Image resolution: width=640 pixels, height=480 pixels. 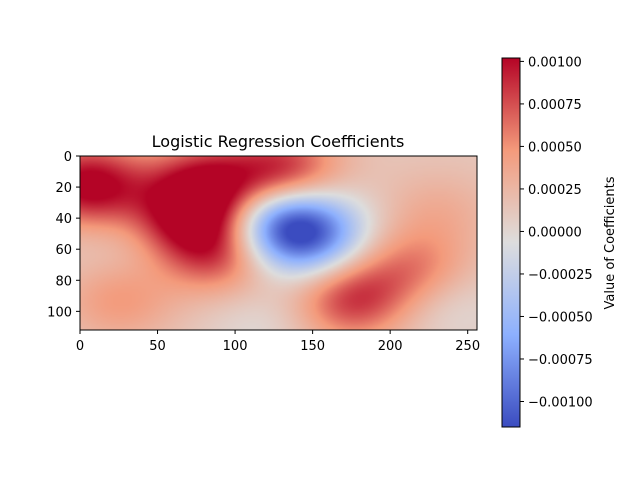 I want to click on colorbar-tick-label: 0.00025, so click(x=555, y=190).